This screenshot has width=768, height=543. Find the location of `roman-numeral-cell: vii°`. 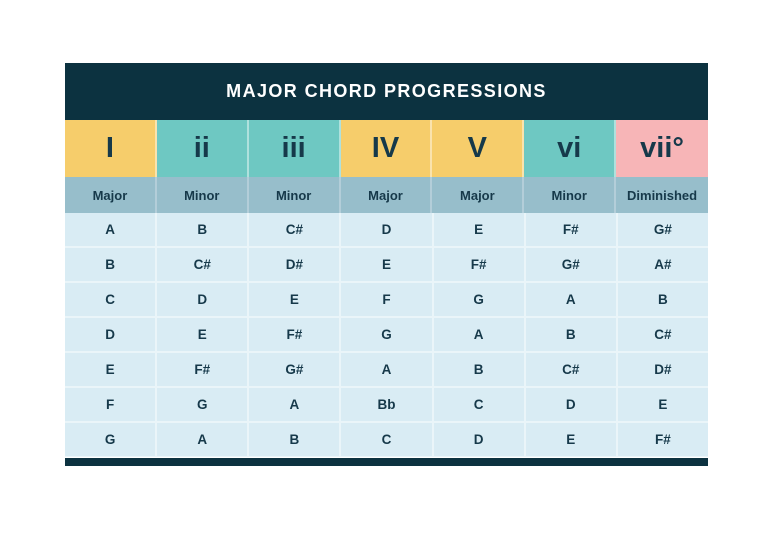

roman-numeral-cell: vii° is located at coordinates (662, 148).